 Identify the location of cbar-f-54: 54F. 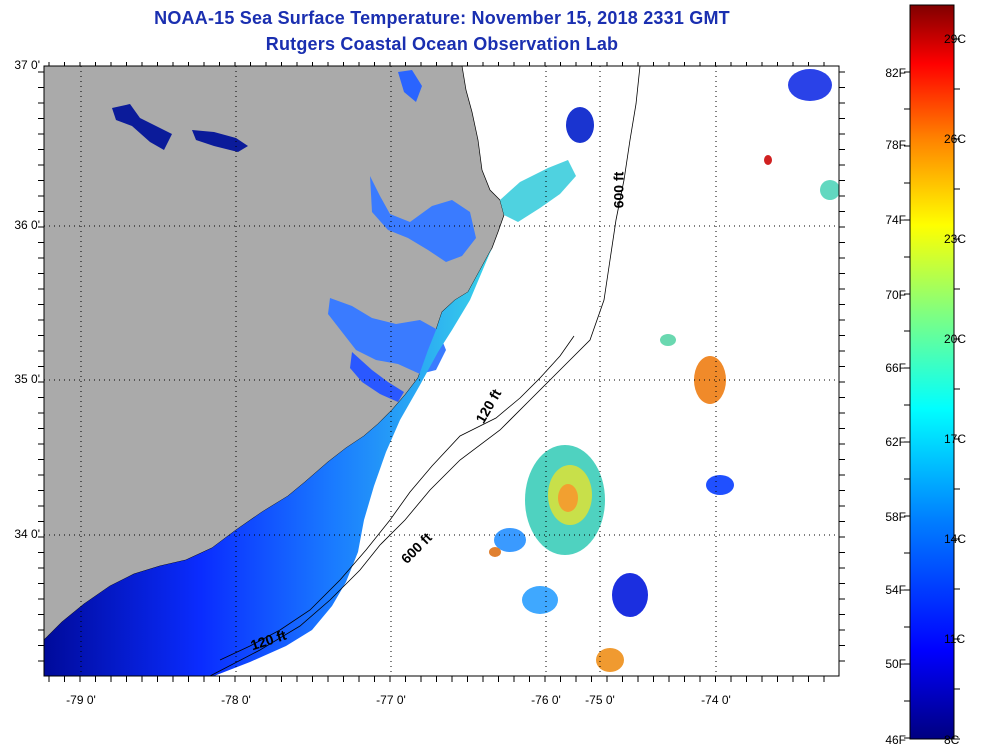
(895, 590).